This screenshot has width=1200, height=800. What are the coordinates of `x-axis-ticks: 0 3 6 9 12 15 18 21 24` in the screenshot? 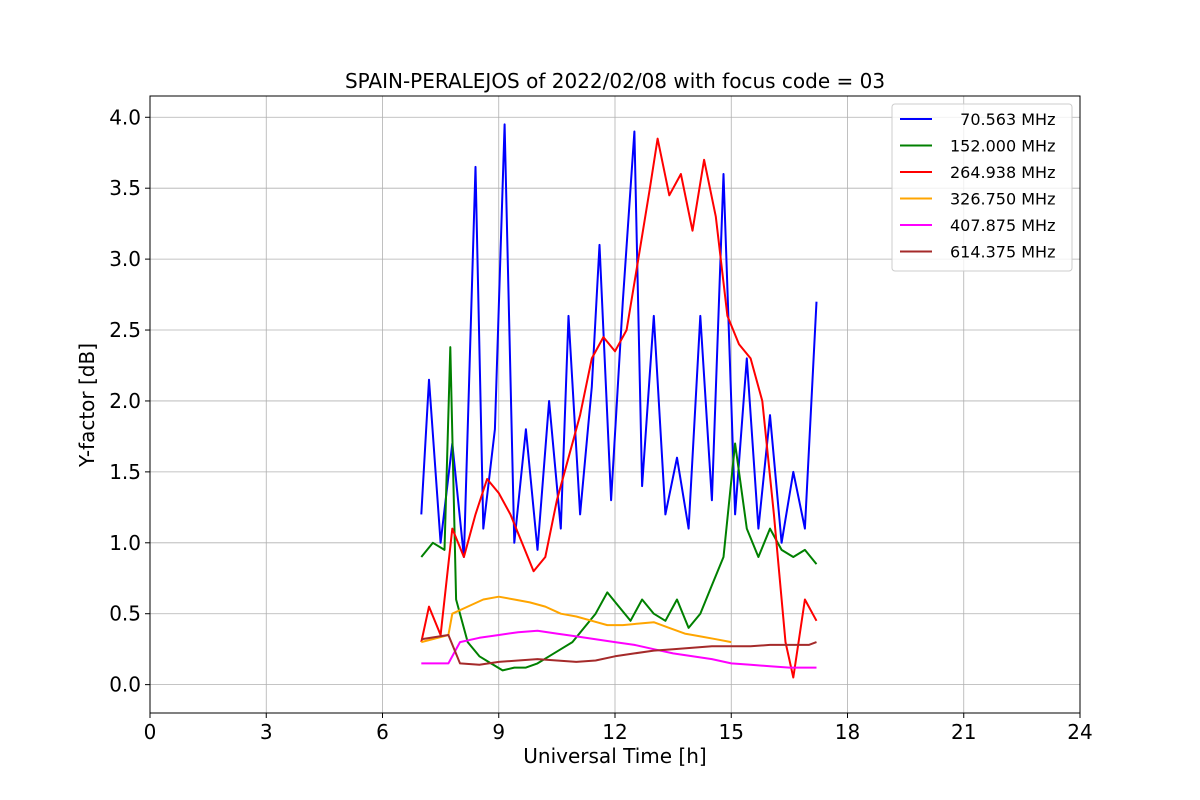 It's located at (618, 728).